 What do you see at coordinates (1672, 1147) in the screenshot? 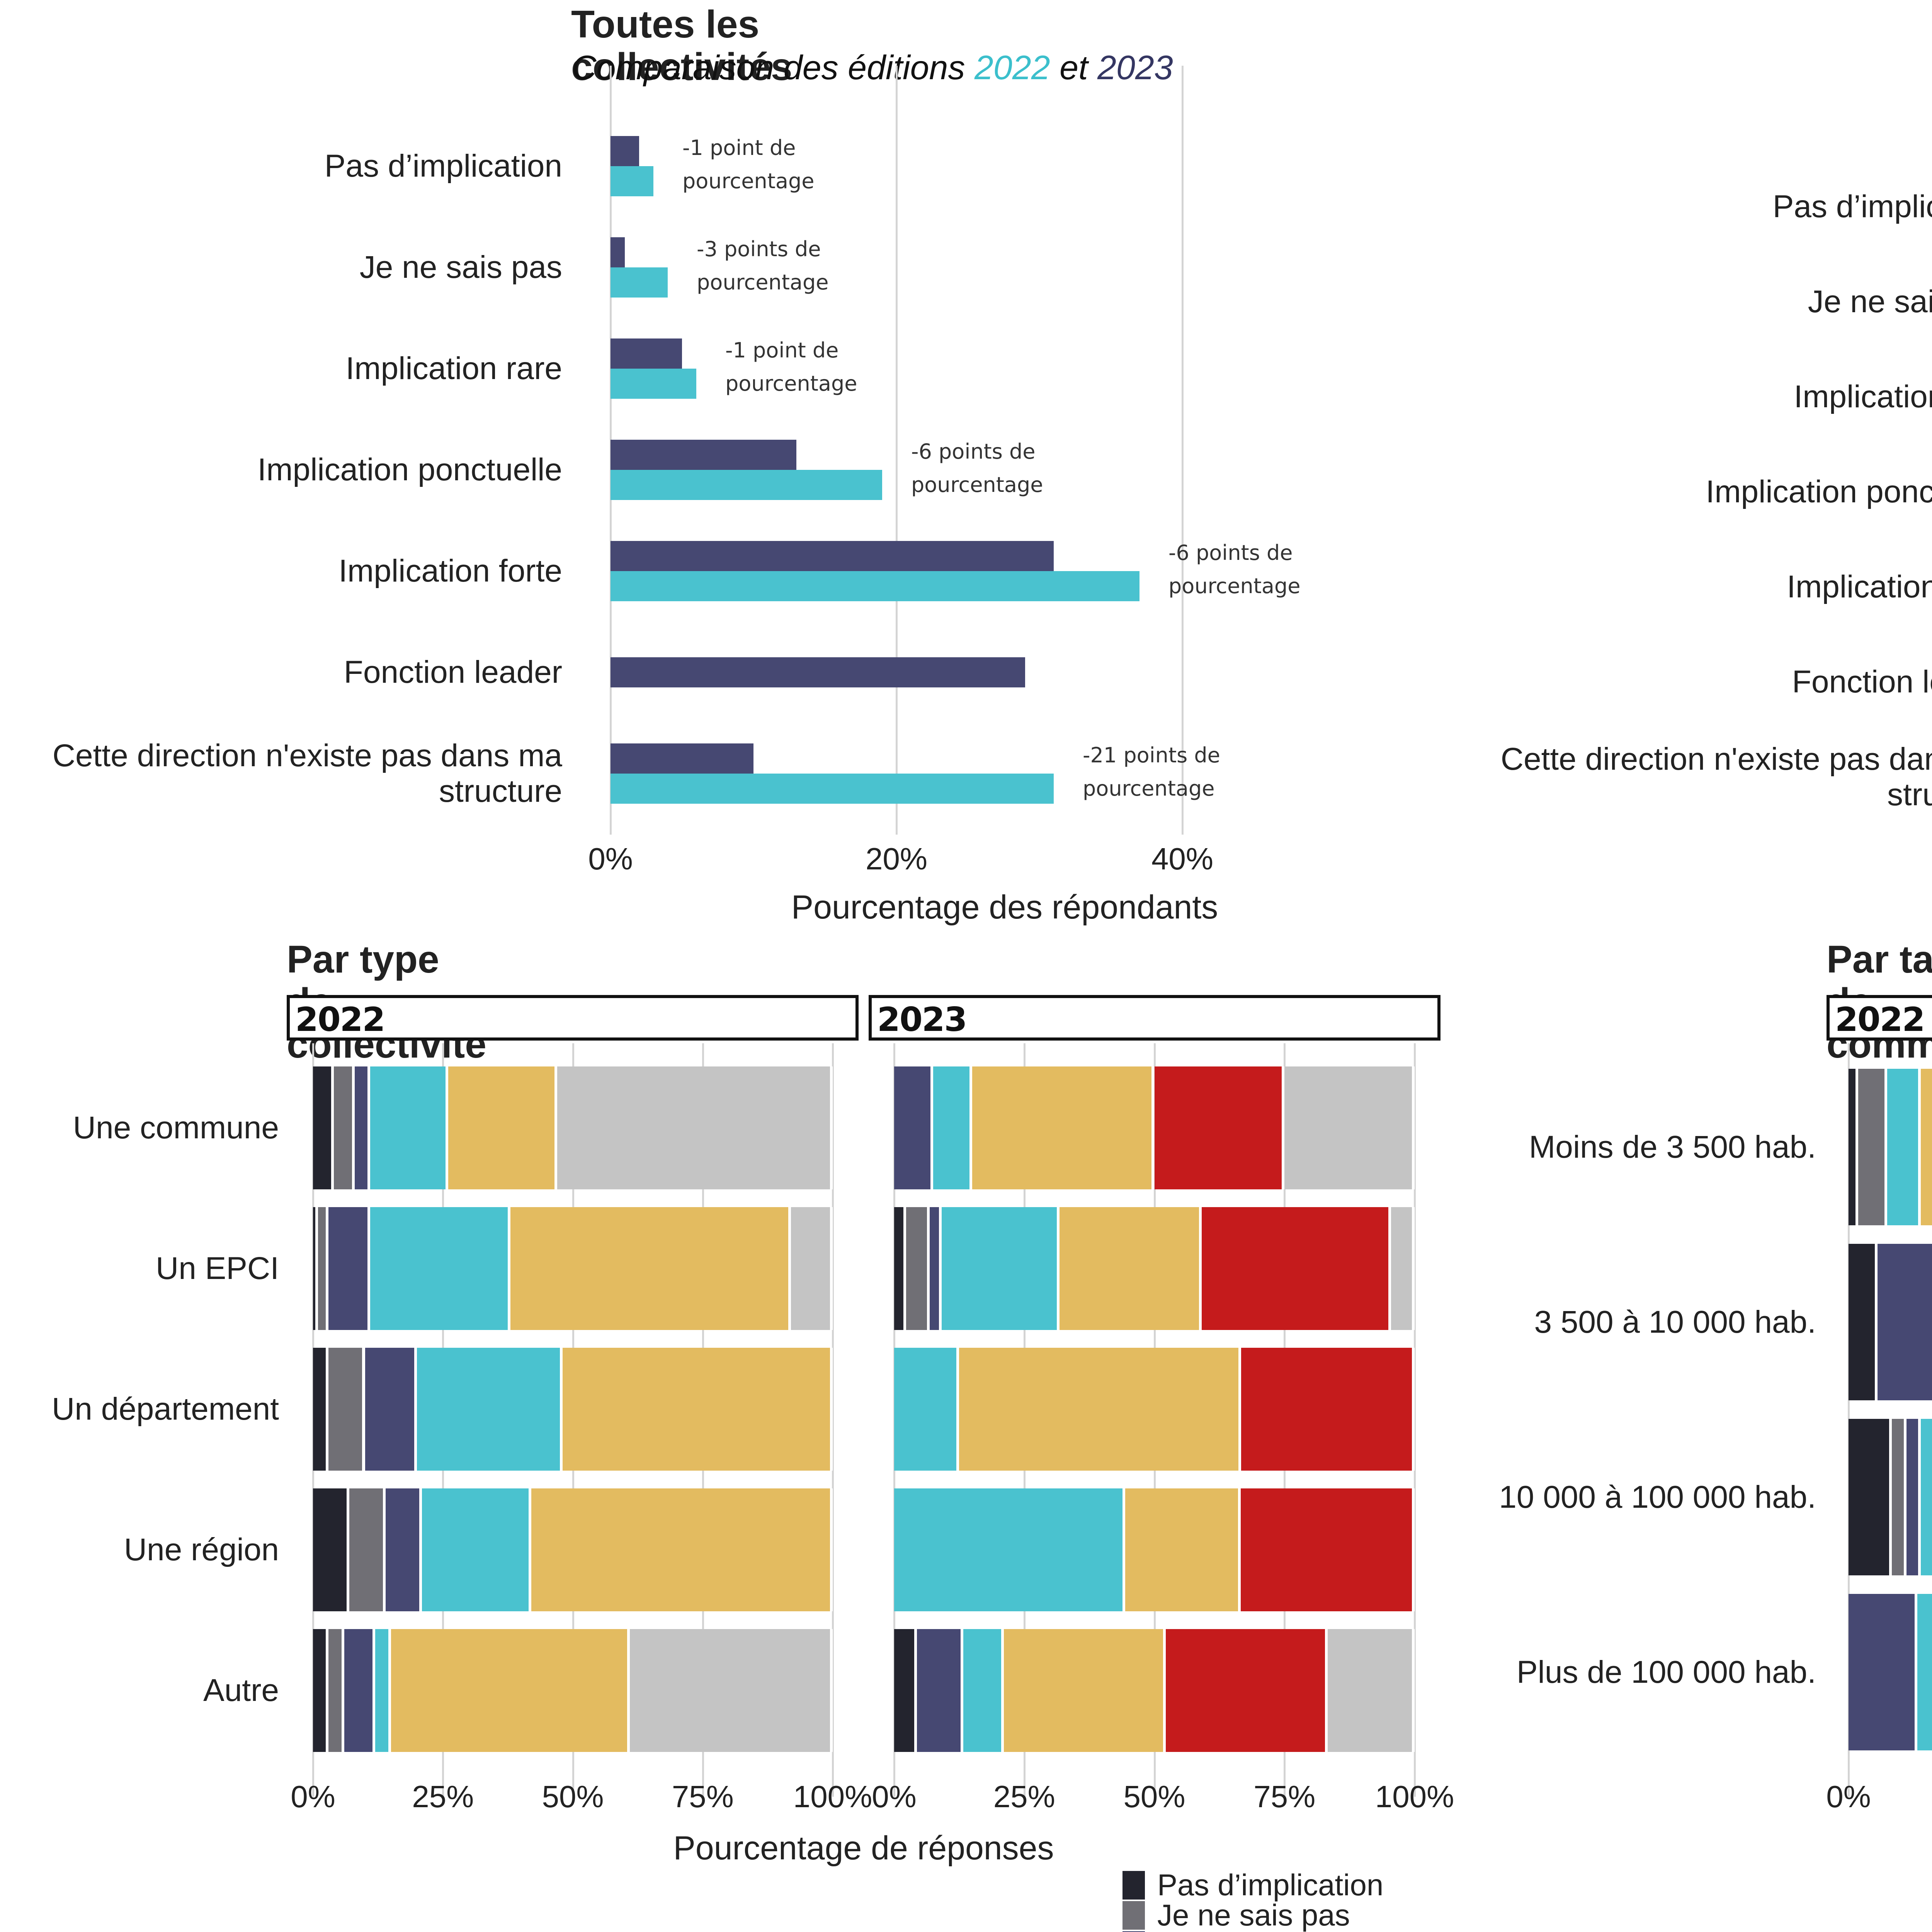
I see `y-axis-label: Moins de 3 500 hab.` at bounding box center [1672, 1147].